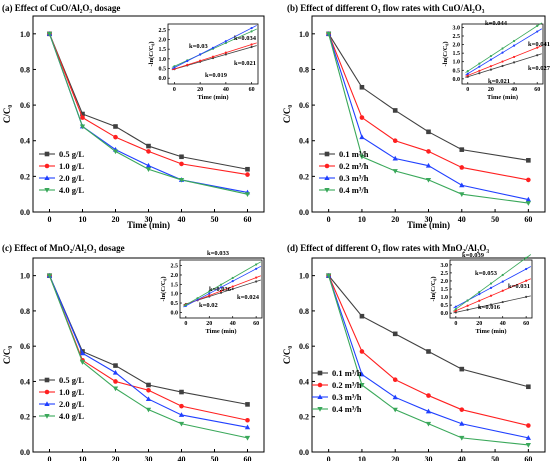 The image size is (550, 466). What do you see at coordinates (457, 54) in the screenshot?
I see `inset-y-tick-label: 1.5` at bounding box center [457, 54].